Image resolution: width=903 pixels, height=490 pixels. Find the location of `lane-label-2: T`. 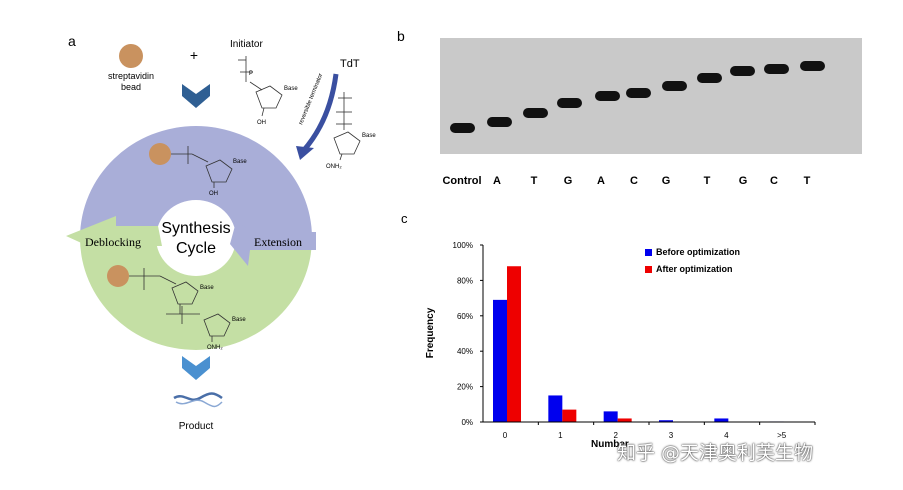

lane-label-2: T is located at coordinates (534, 181).